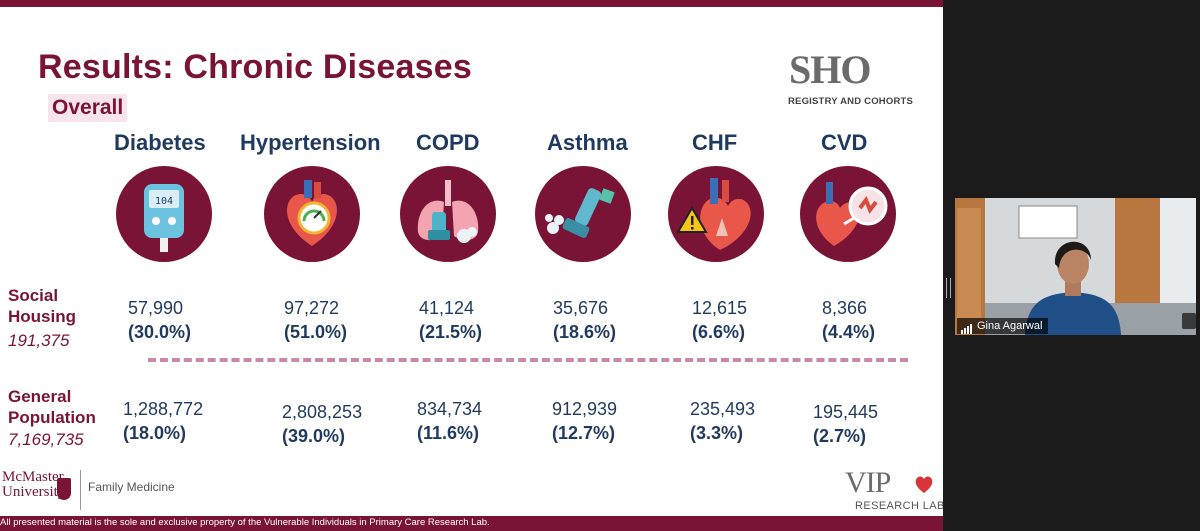 The height and width of the screenshot is (531, 1200). Describe the element at coordinates (1189, 321) in the screenshot. I see `video-options-button` at that location.